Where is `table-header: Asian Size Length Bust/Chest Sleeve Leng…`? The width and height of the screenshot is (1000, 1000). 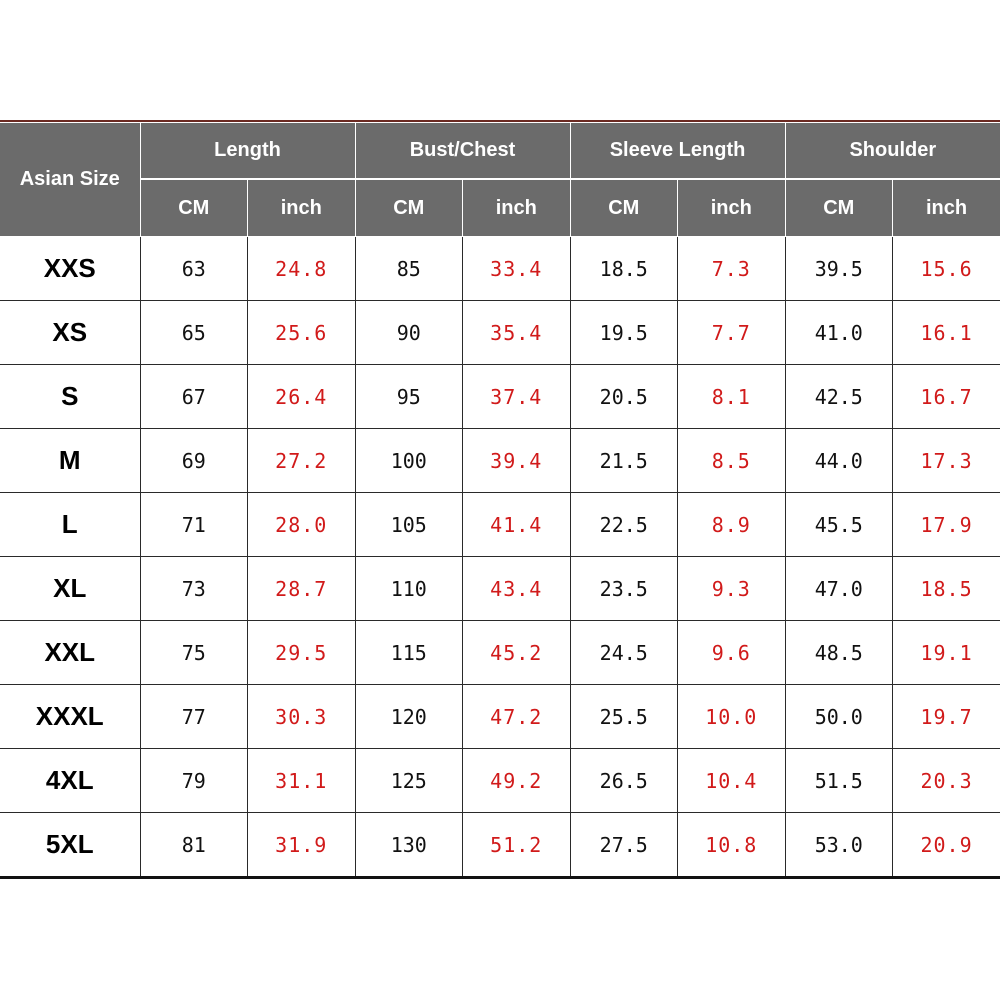
table-header: Asian Size Length Bust/Chest Sleeve Leng… is located at coordinates (500, 179).